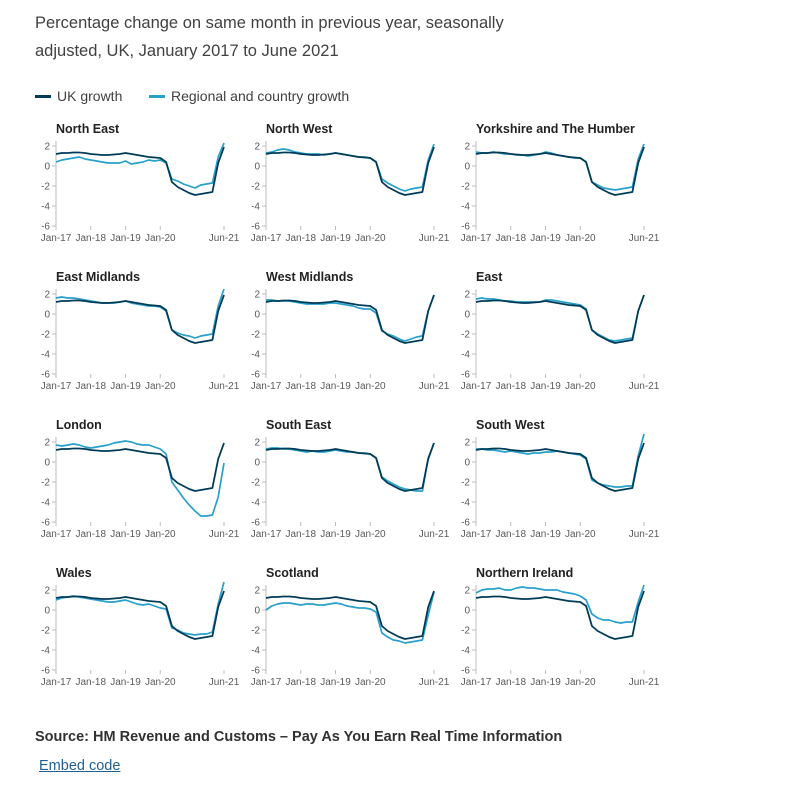  I want to click on legend-label-uk-growth: UK growth, so click(90, 96).